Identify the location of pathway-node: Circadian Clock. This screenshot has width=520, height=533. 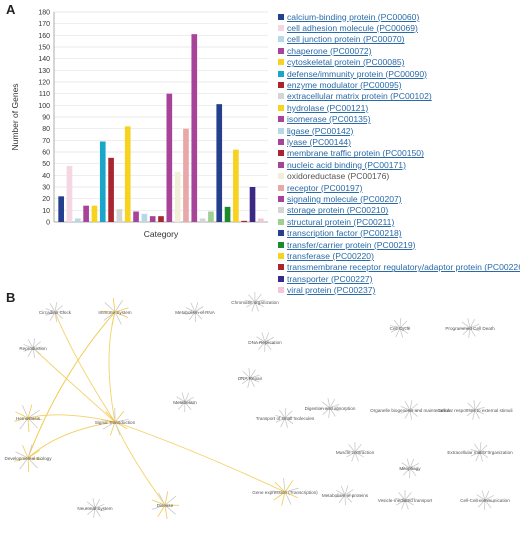
(55, 312).